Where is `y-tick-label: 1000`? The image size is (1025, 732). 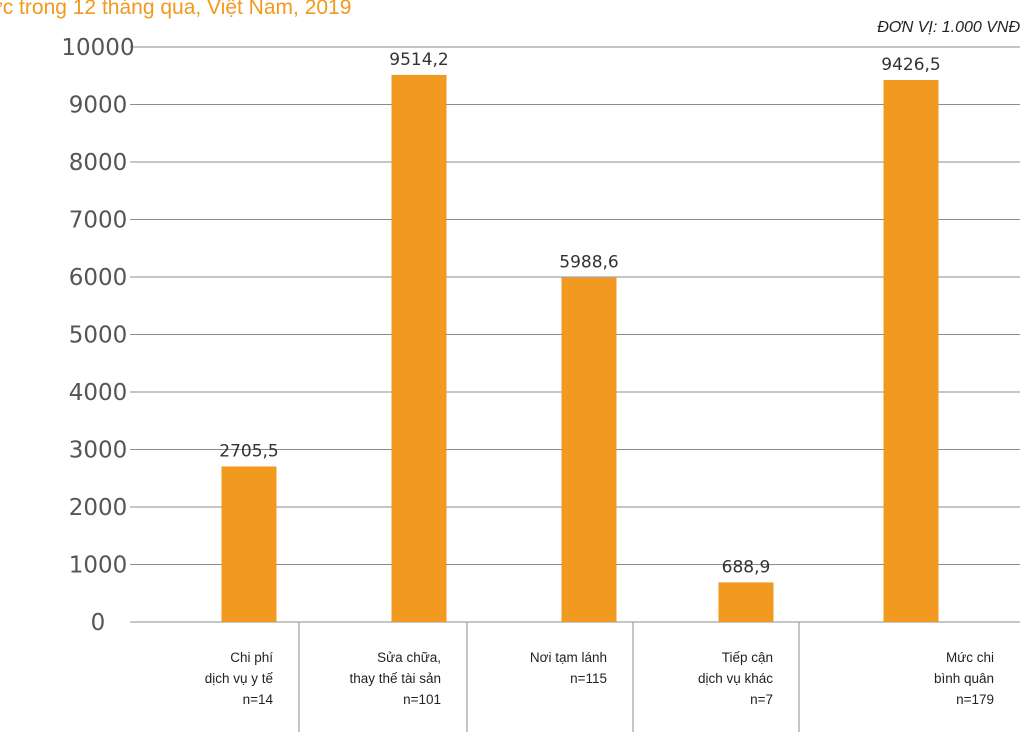 y-tick-label: 1000 is located at coordinates (98, 566).